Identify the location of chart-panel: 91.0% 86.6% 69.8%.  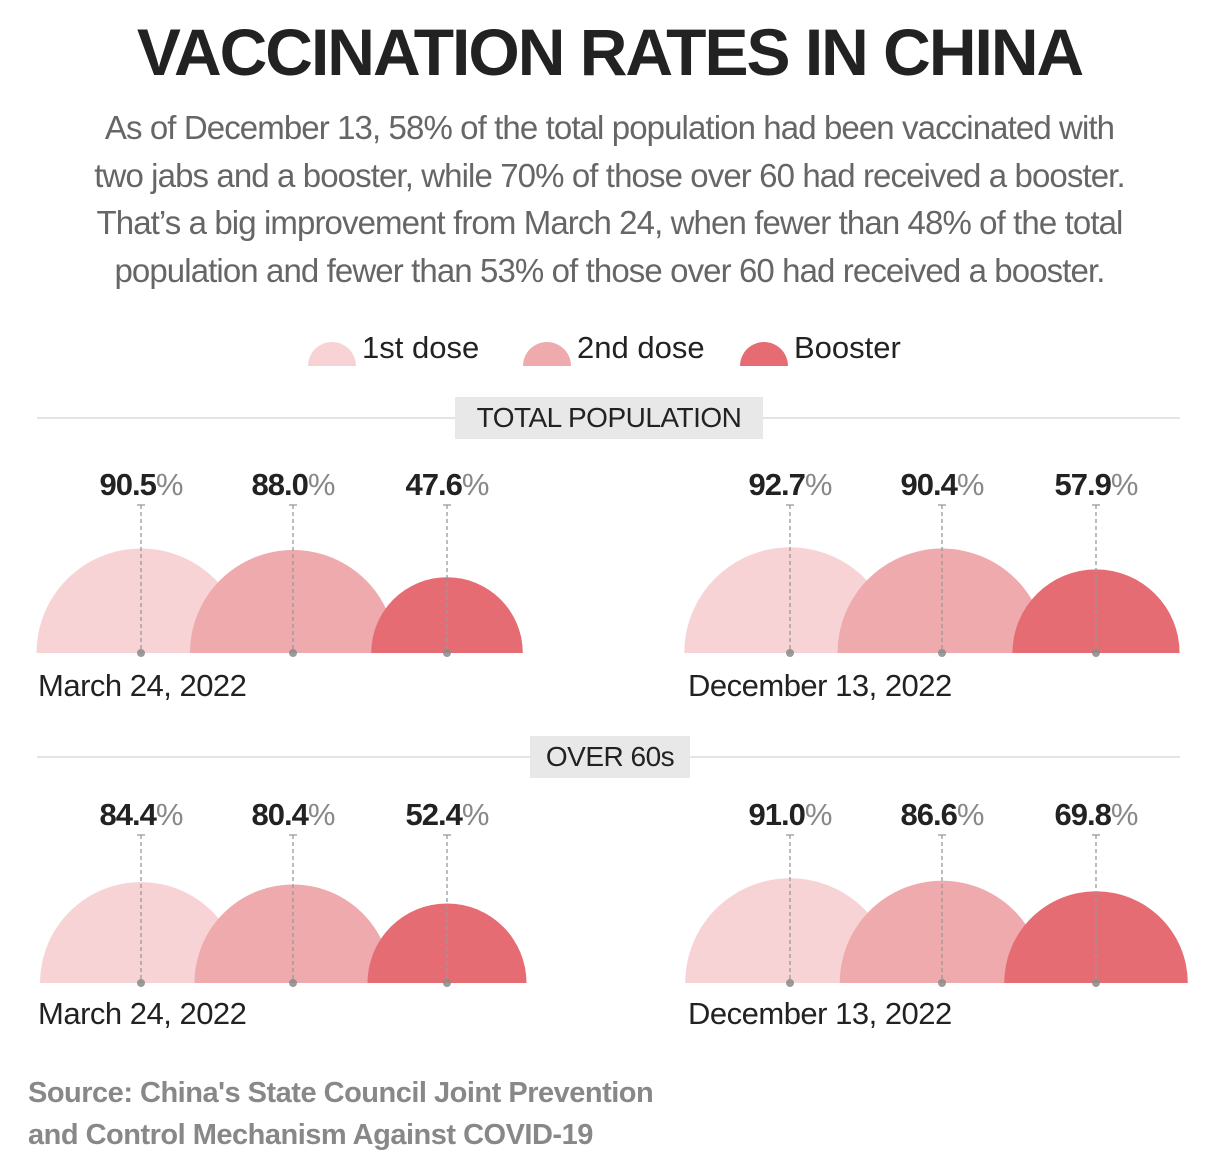
(936, 892).